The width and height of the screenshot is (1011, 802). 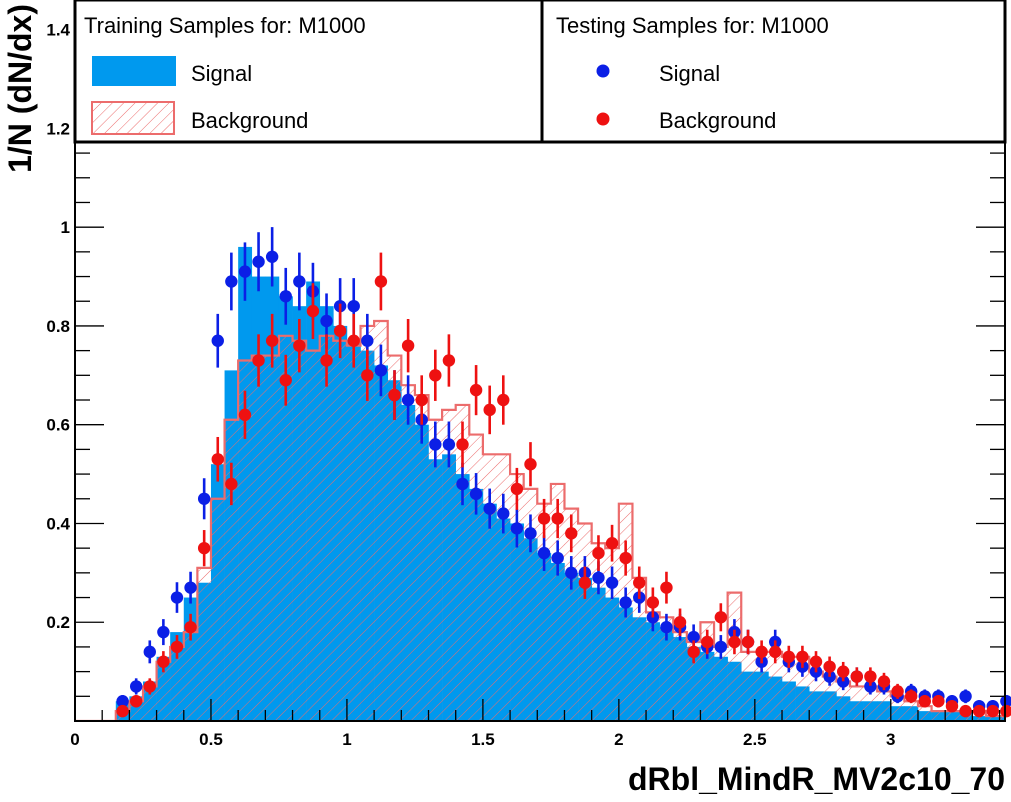 I want to click on legend-signal-marker, so click(x=603, y=71).